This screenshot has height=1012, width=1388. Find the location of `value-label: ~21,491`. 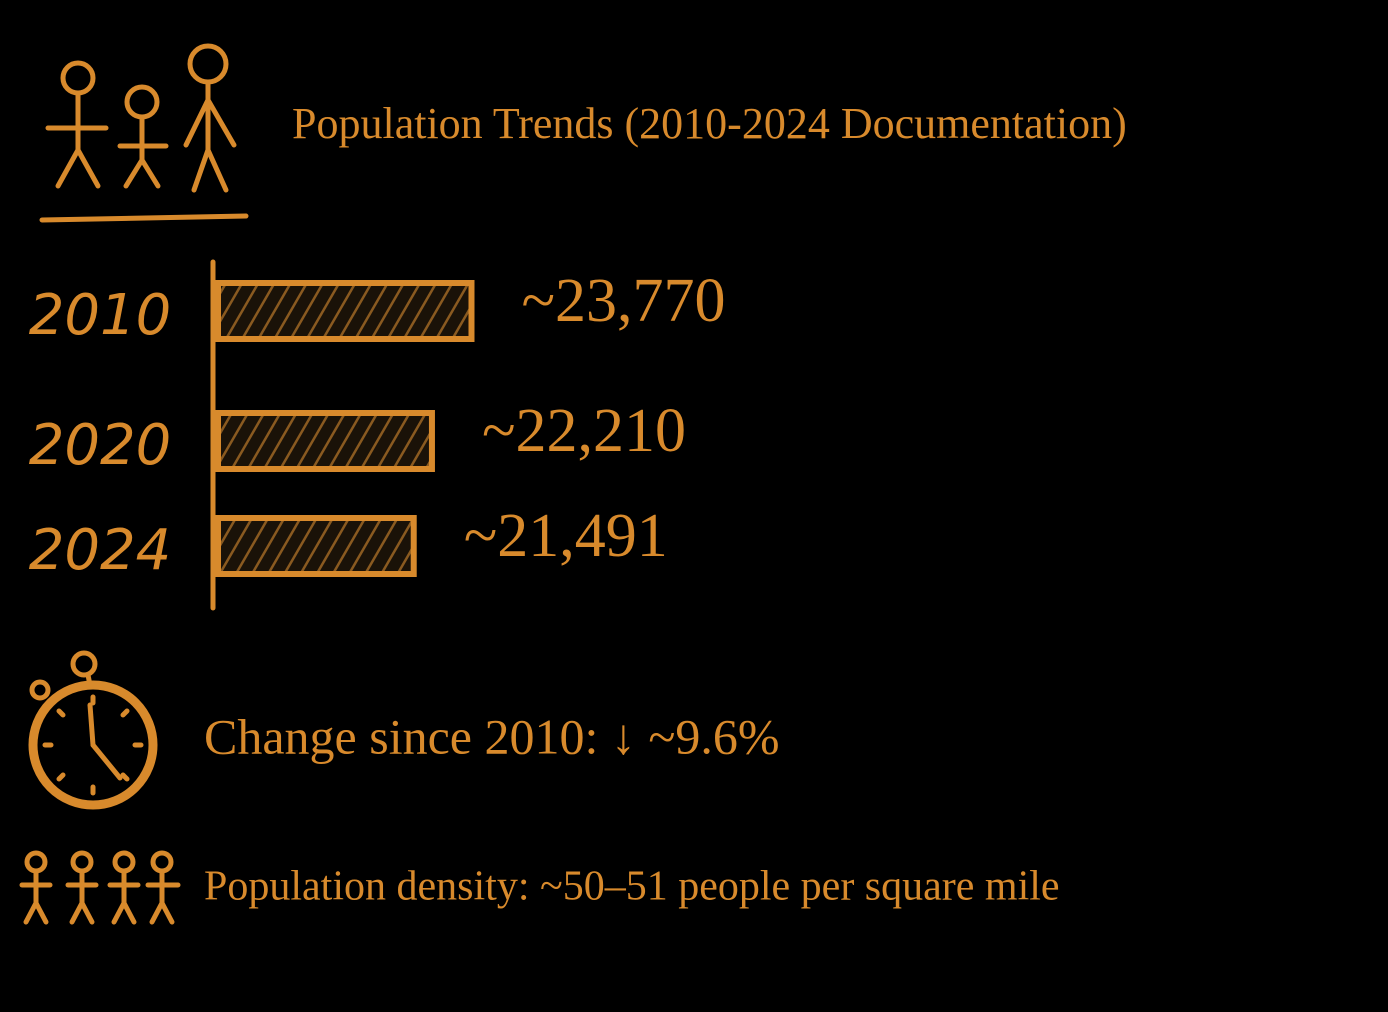

value-label: ~21,491 is located at coordinates (566, 536).